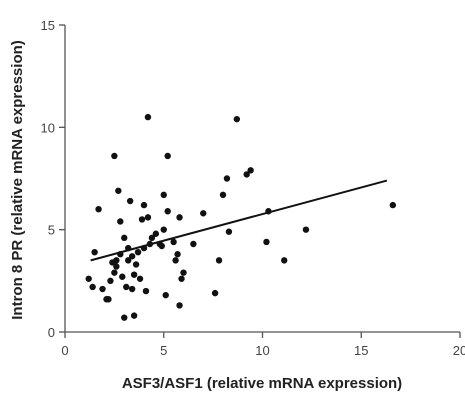 The image size is (465, 403). What do you see at coordinates (64, 350) in the screenshot?
I see `x-tick-label: 0` at bounding box center [64, 350].